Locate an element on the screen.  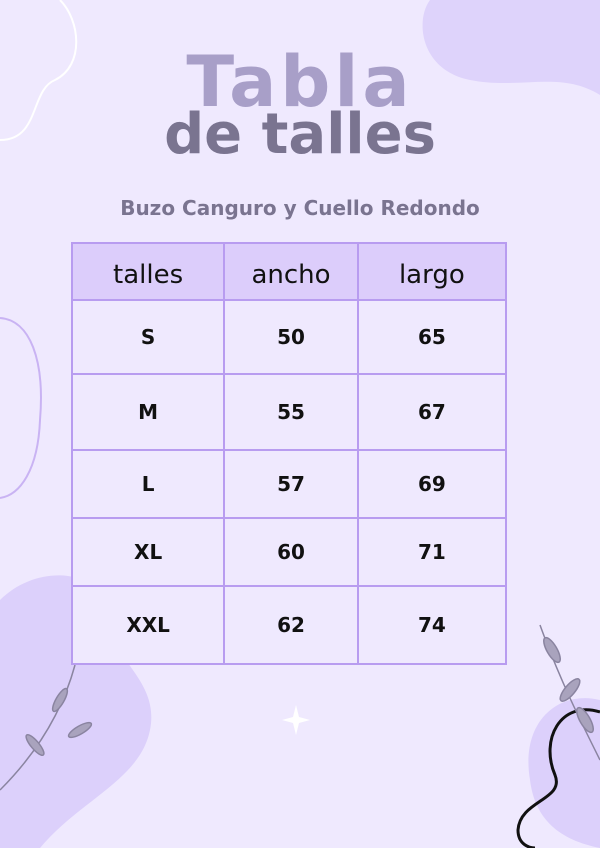
table-header-row: talles ancho largo is located at coordinates (289, 271).